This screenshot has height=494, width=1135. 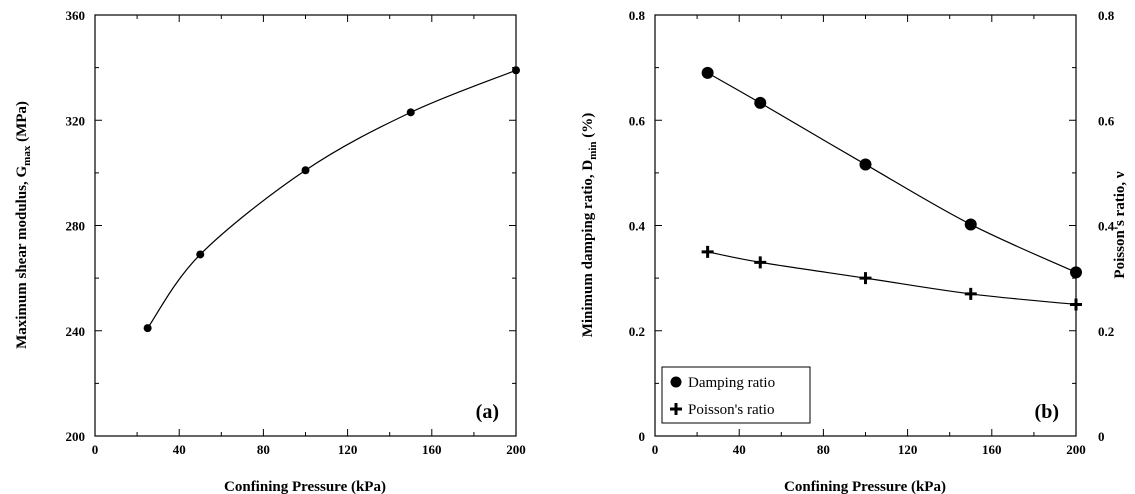 I want to click on right-y-tick-label: 0.8, so click(x=1106, y=15).